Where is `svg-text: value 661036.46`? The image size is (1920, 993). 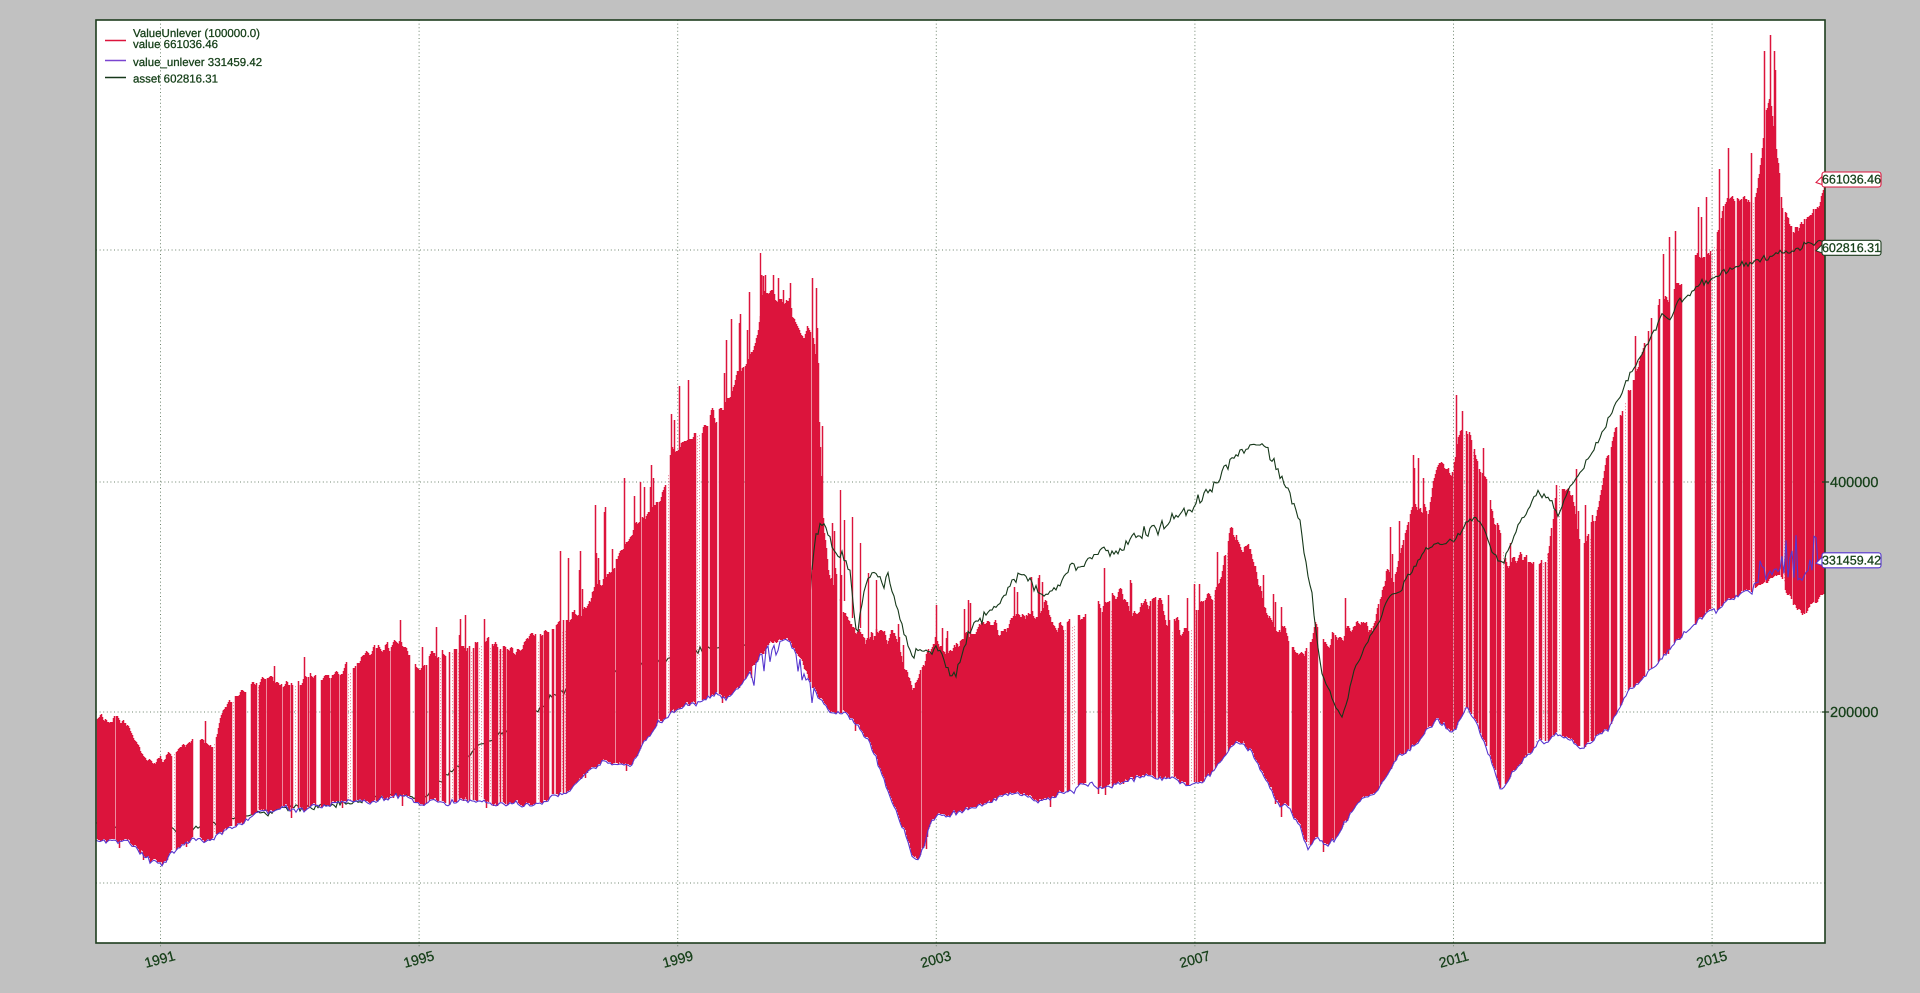 svg-text: value 661036.46 is located at coordinates (175, 45).